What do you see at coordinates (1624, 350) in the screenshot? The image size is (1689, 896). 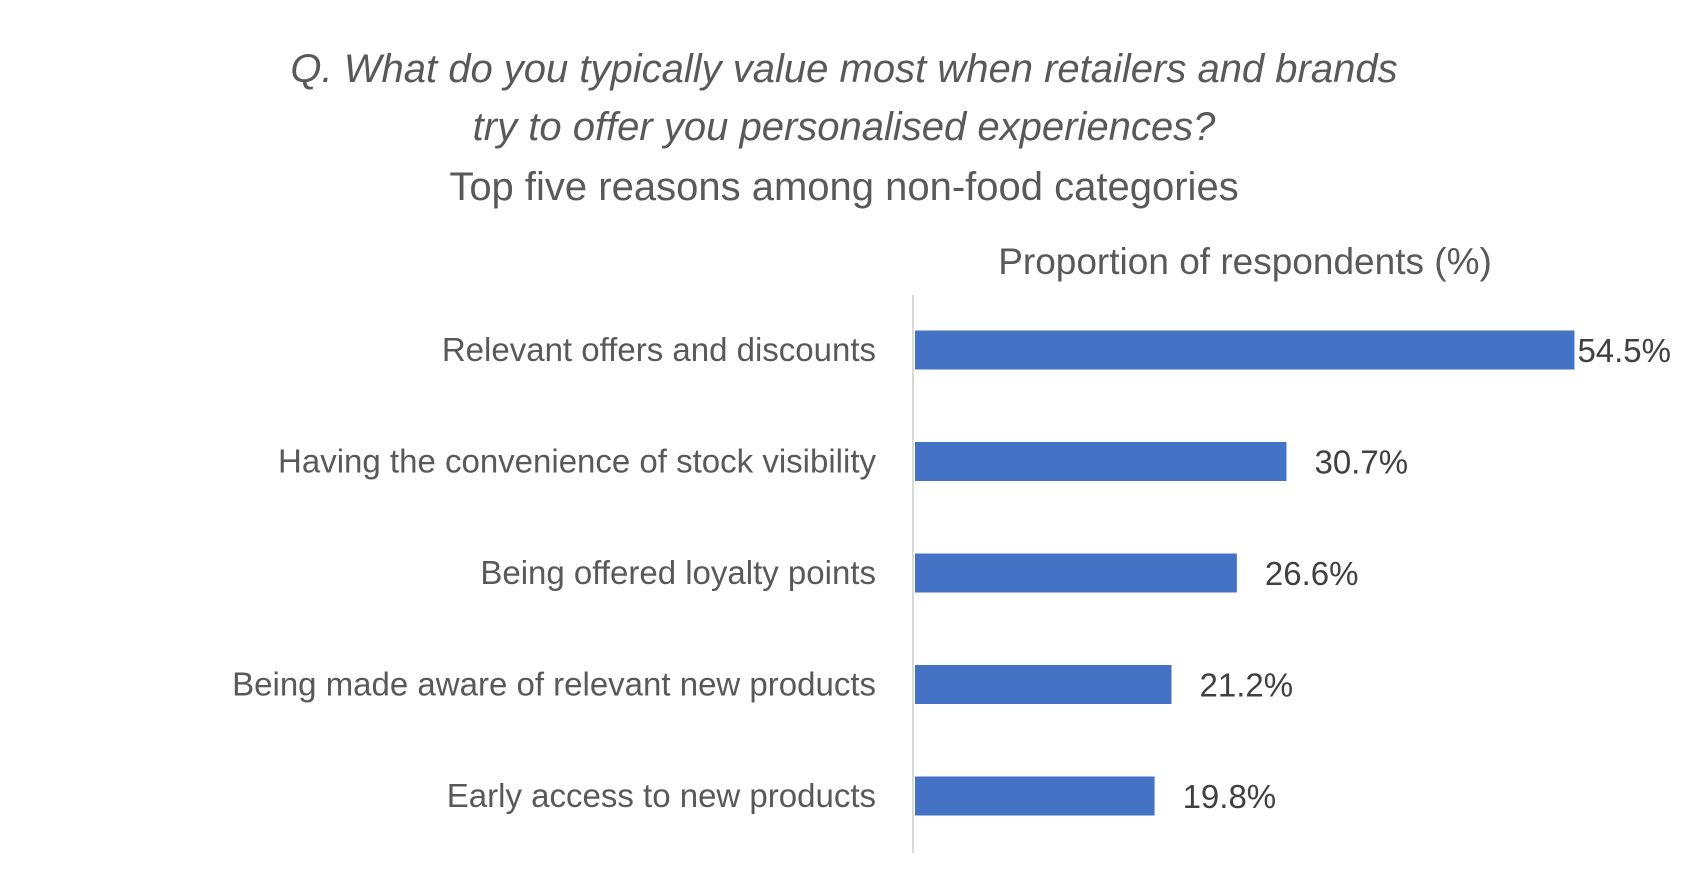 I see `value-label: 54.5%` at bounding box center [1624, 350].